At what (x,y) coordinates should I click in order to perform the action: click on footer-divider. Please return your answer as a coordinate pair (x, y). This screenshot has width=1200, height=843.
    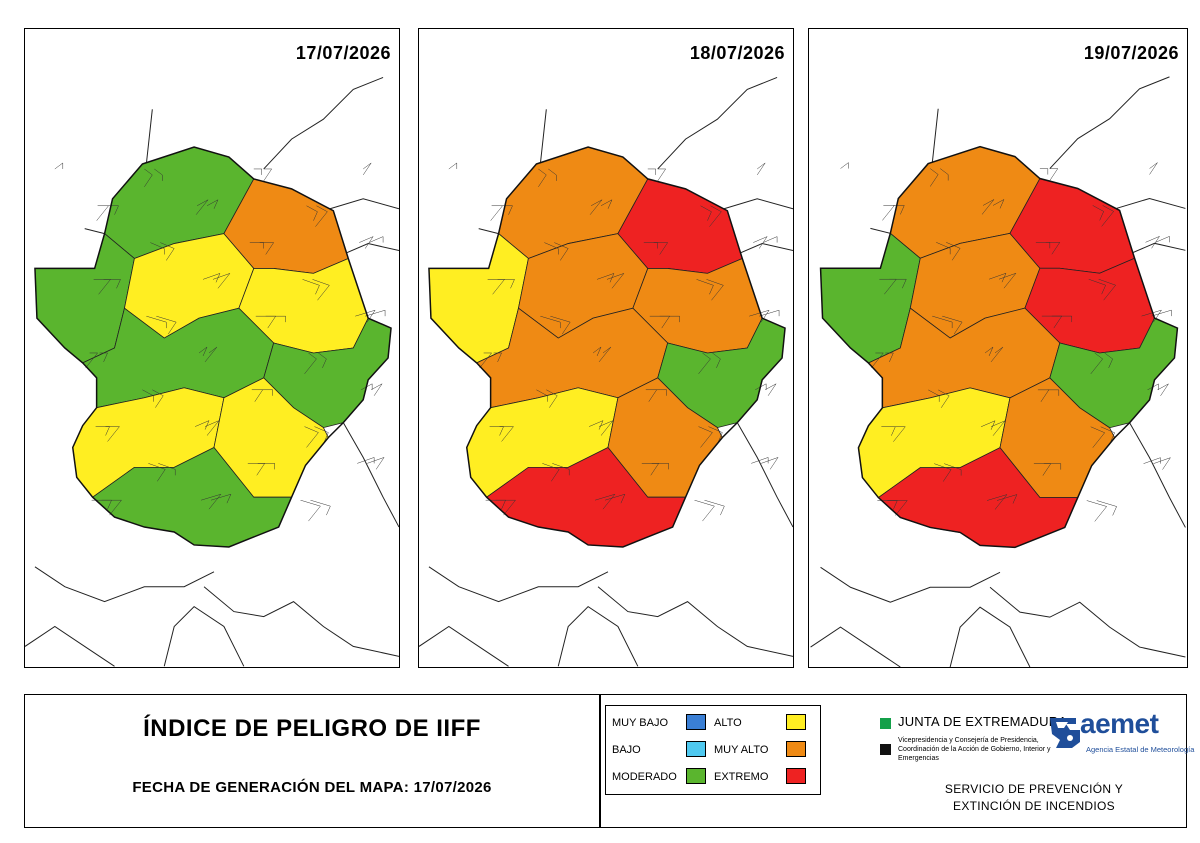
    Looking at the image, I should click on (600, 761).